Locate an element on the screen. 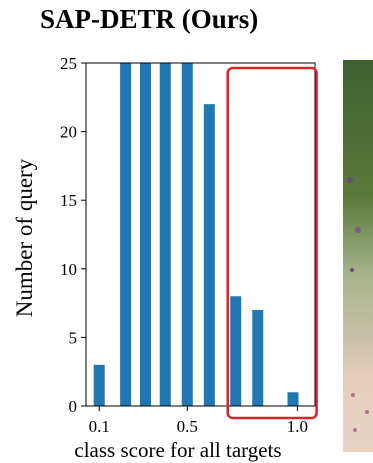  x-tick-label: 0.1 is located at coordinates (99, 426).